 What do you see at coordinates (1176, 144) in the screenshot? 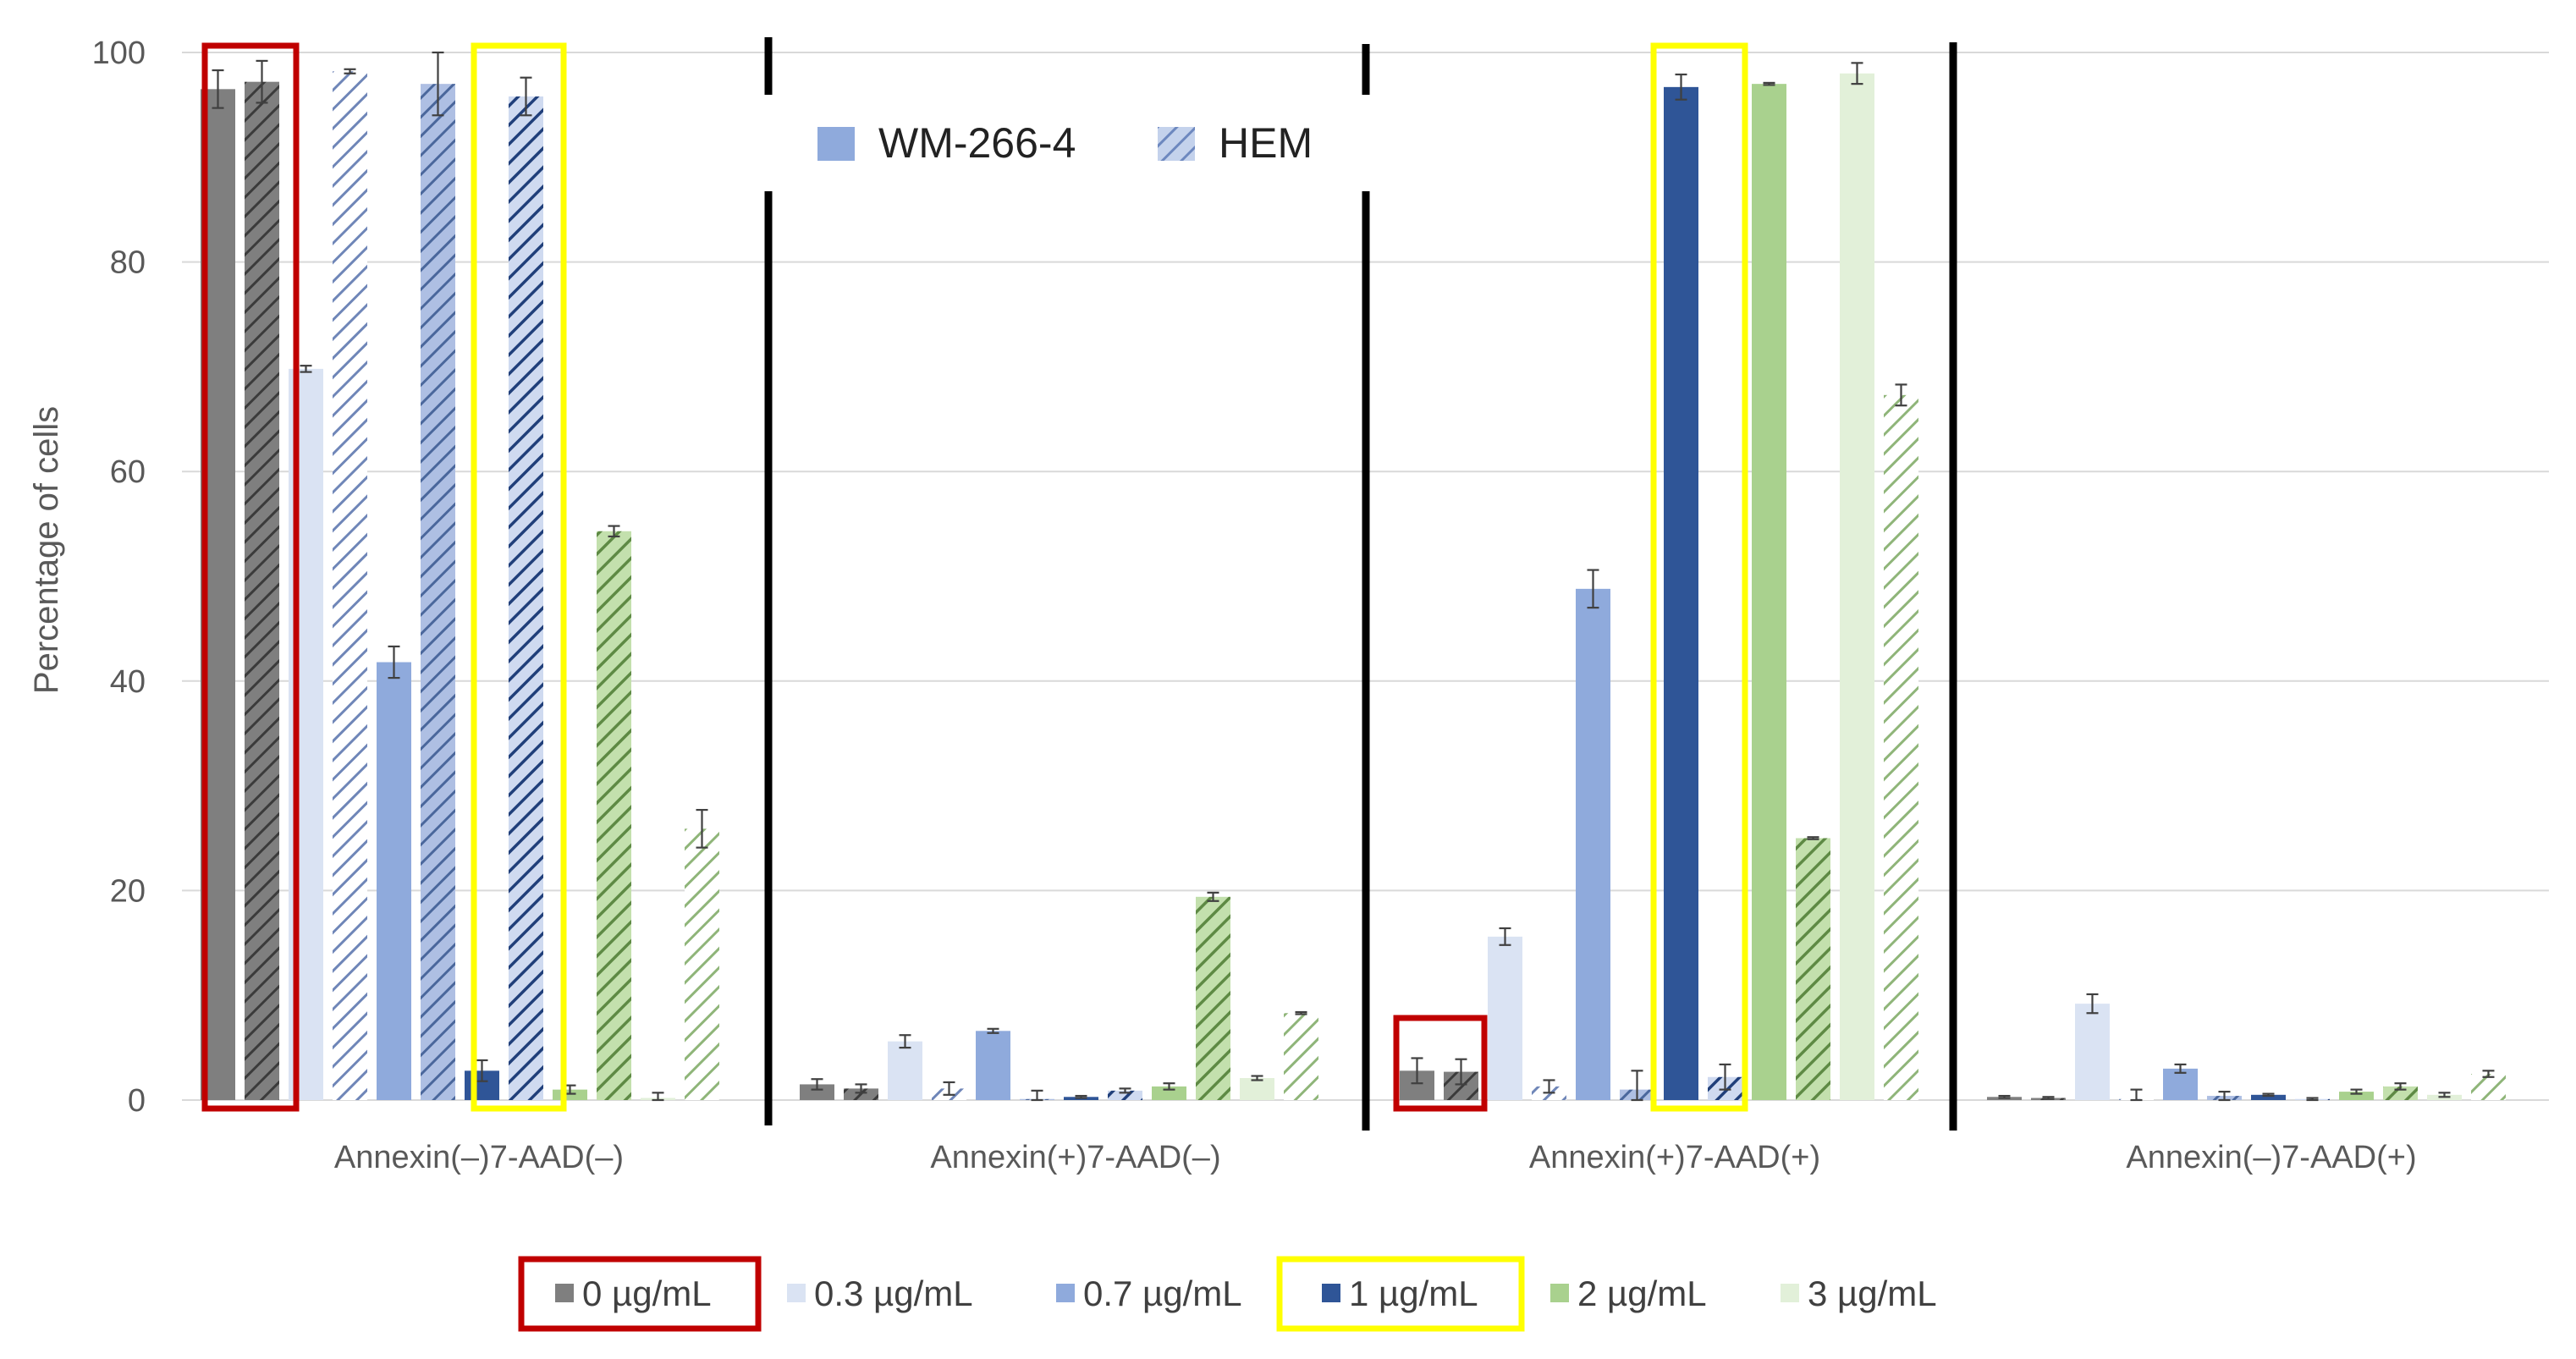
I see `legend-swatch-hem` at bounding box center [1176, 144].